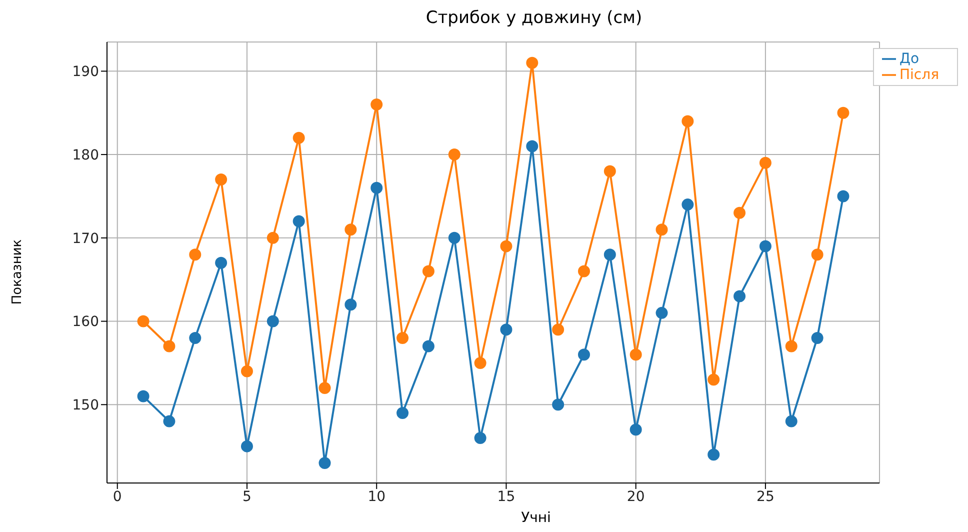  Describe the element at coordinates (910, 59) in the screenshot. I see `legend-label: До` at that location.